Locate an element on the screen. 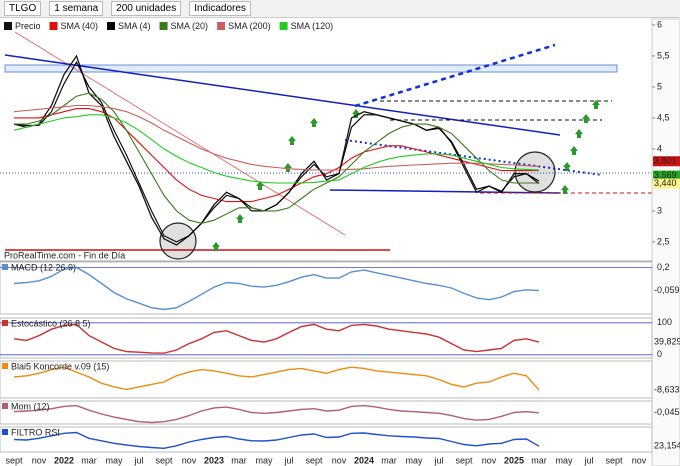 The height and width of the screenshot is (466, 680). price-marker-label: 3,440 is located at coordinates (665, 183).